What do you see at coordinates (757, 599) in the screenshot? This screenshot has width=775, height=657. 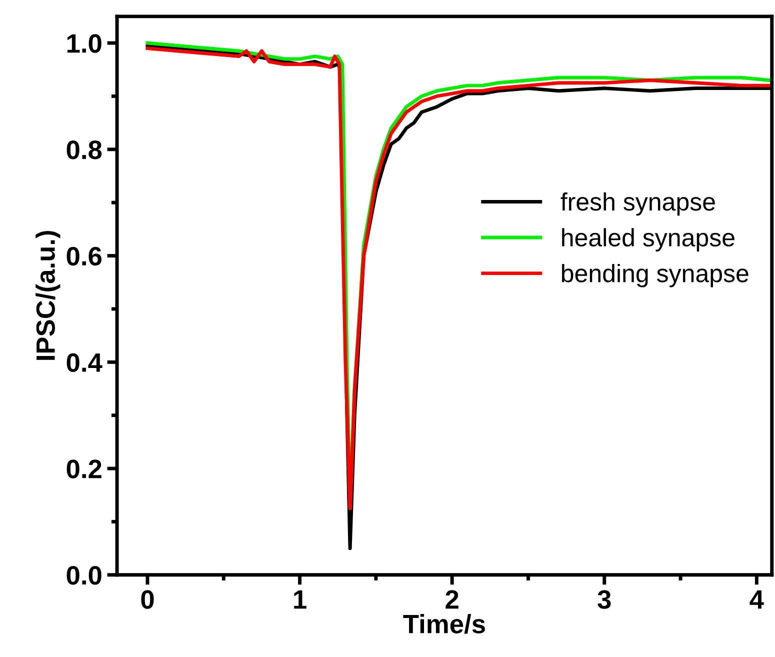 I see `x-tick-label: 4` at bounding box center [757, 599].